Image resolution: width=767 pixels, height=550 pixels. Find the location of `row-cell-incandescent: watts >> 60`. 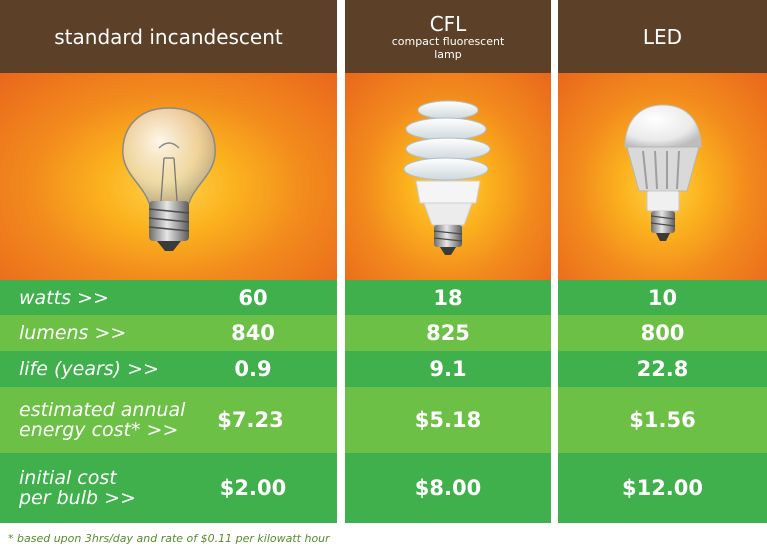

row-cell-incandescent: watts >> 60 is located at coordinates (168, 297).